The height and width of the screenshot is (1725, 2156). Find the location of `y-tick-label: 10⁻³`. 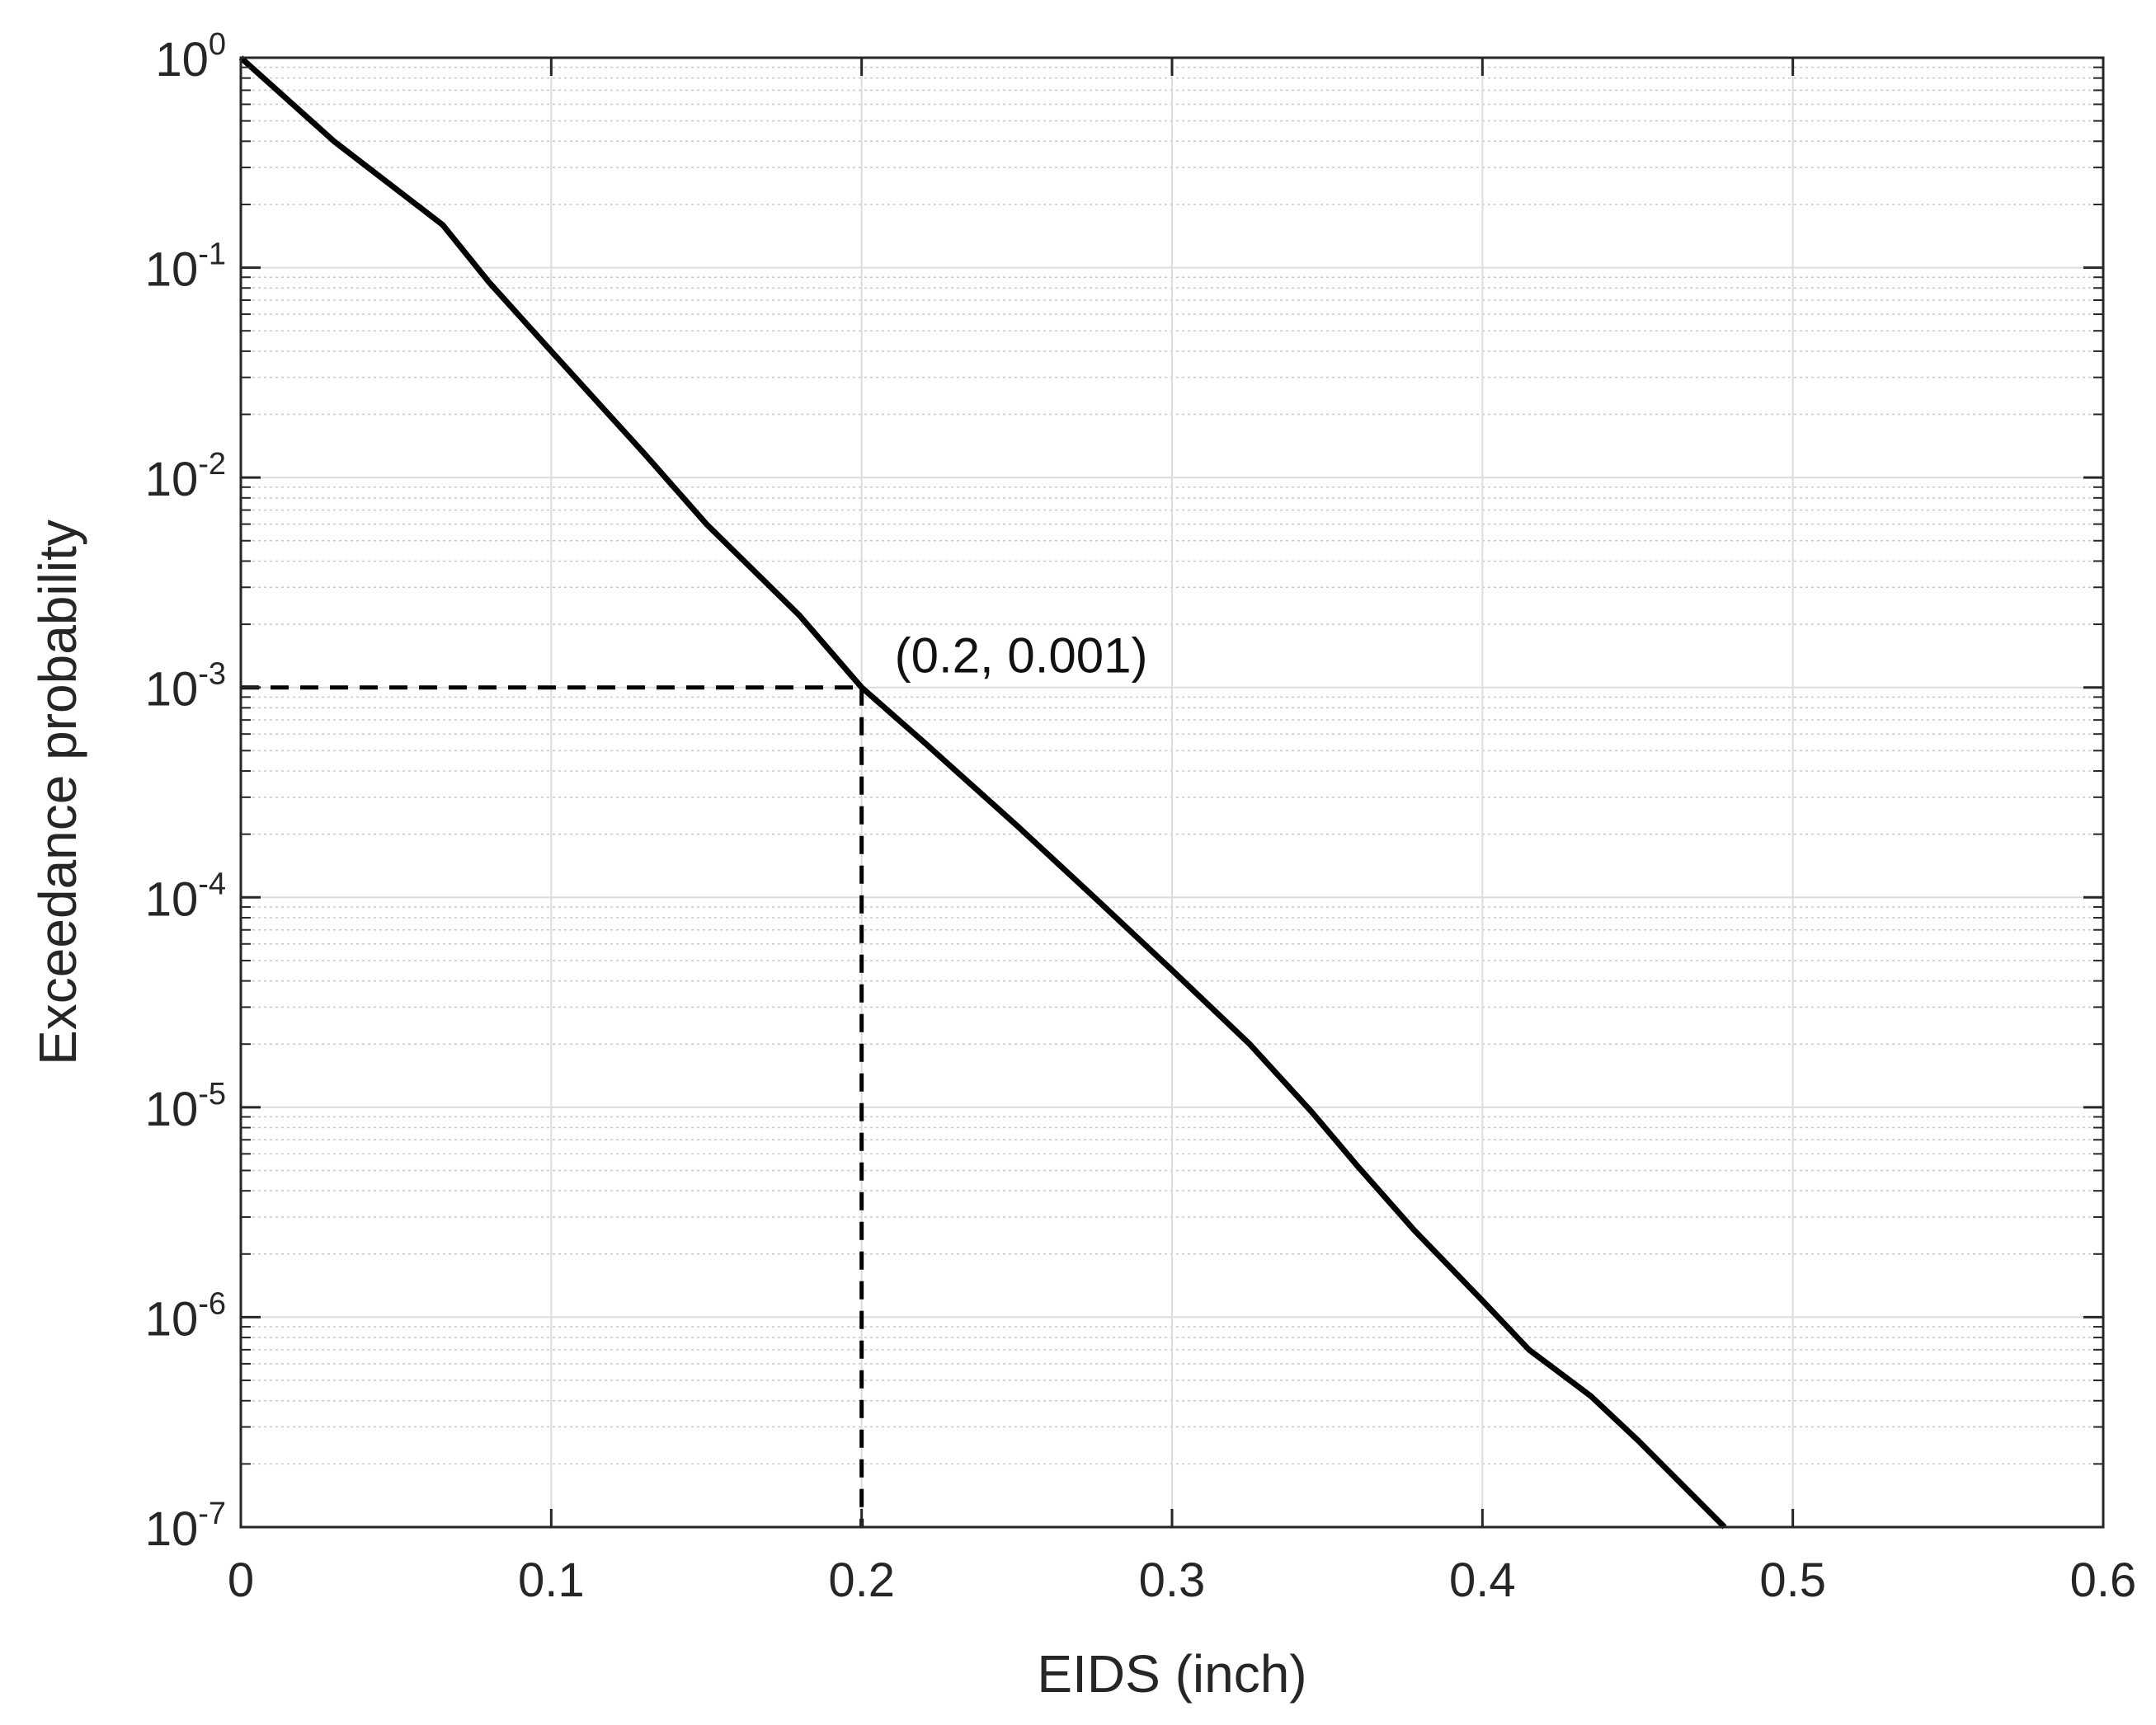

y-tick-label: 10⁻³ is located at coordinates (186, 687).